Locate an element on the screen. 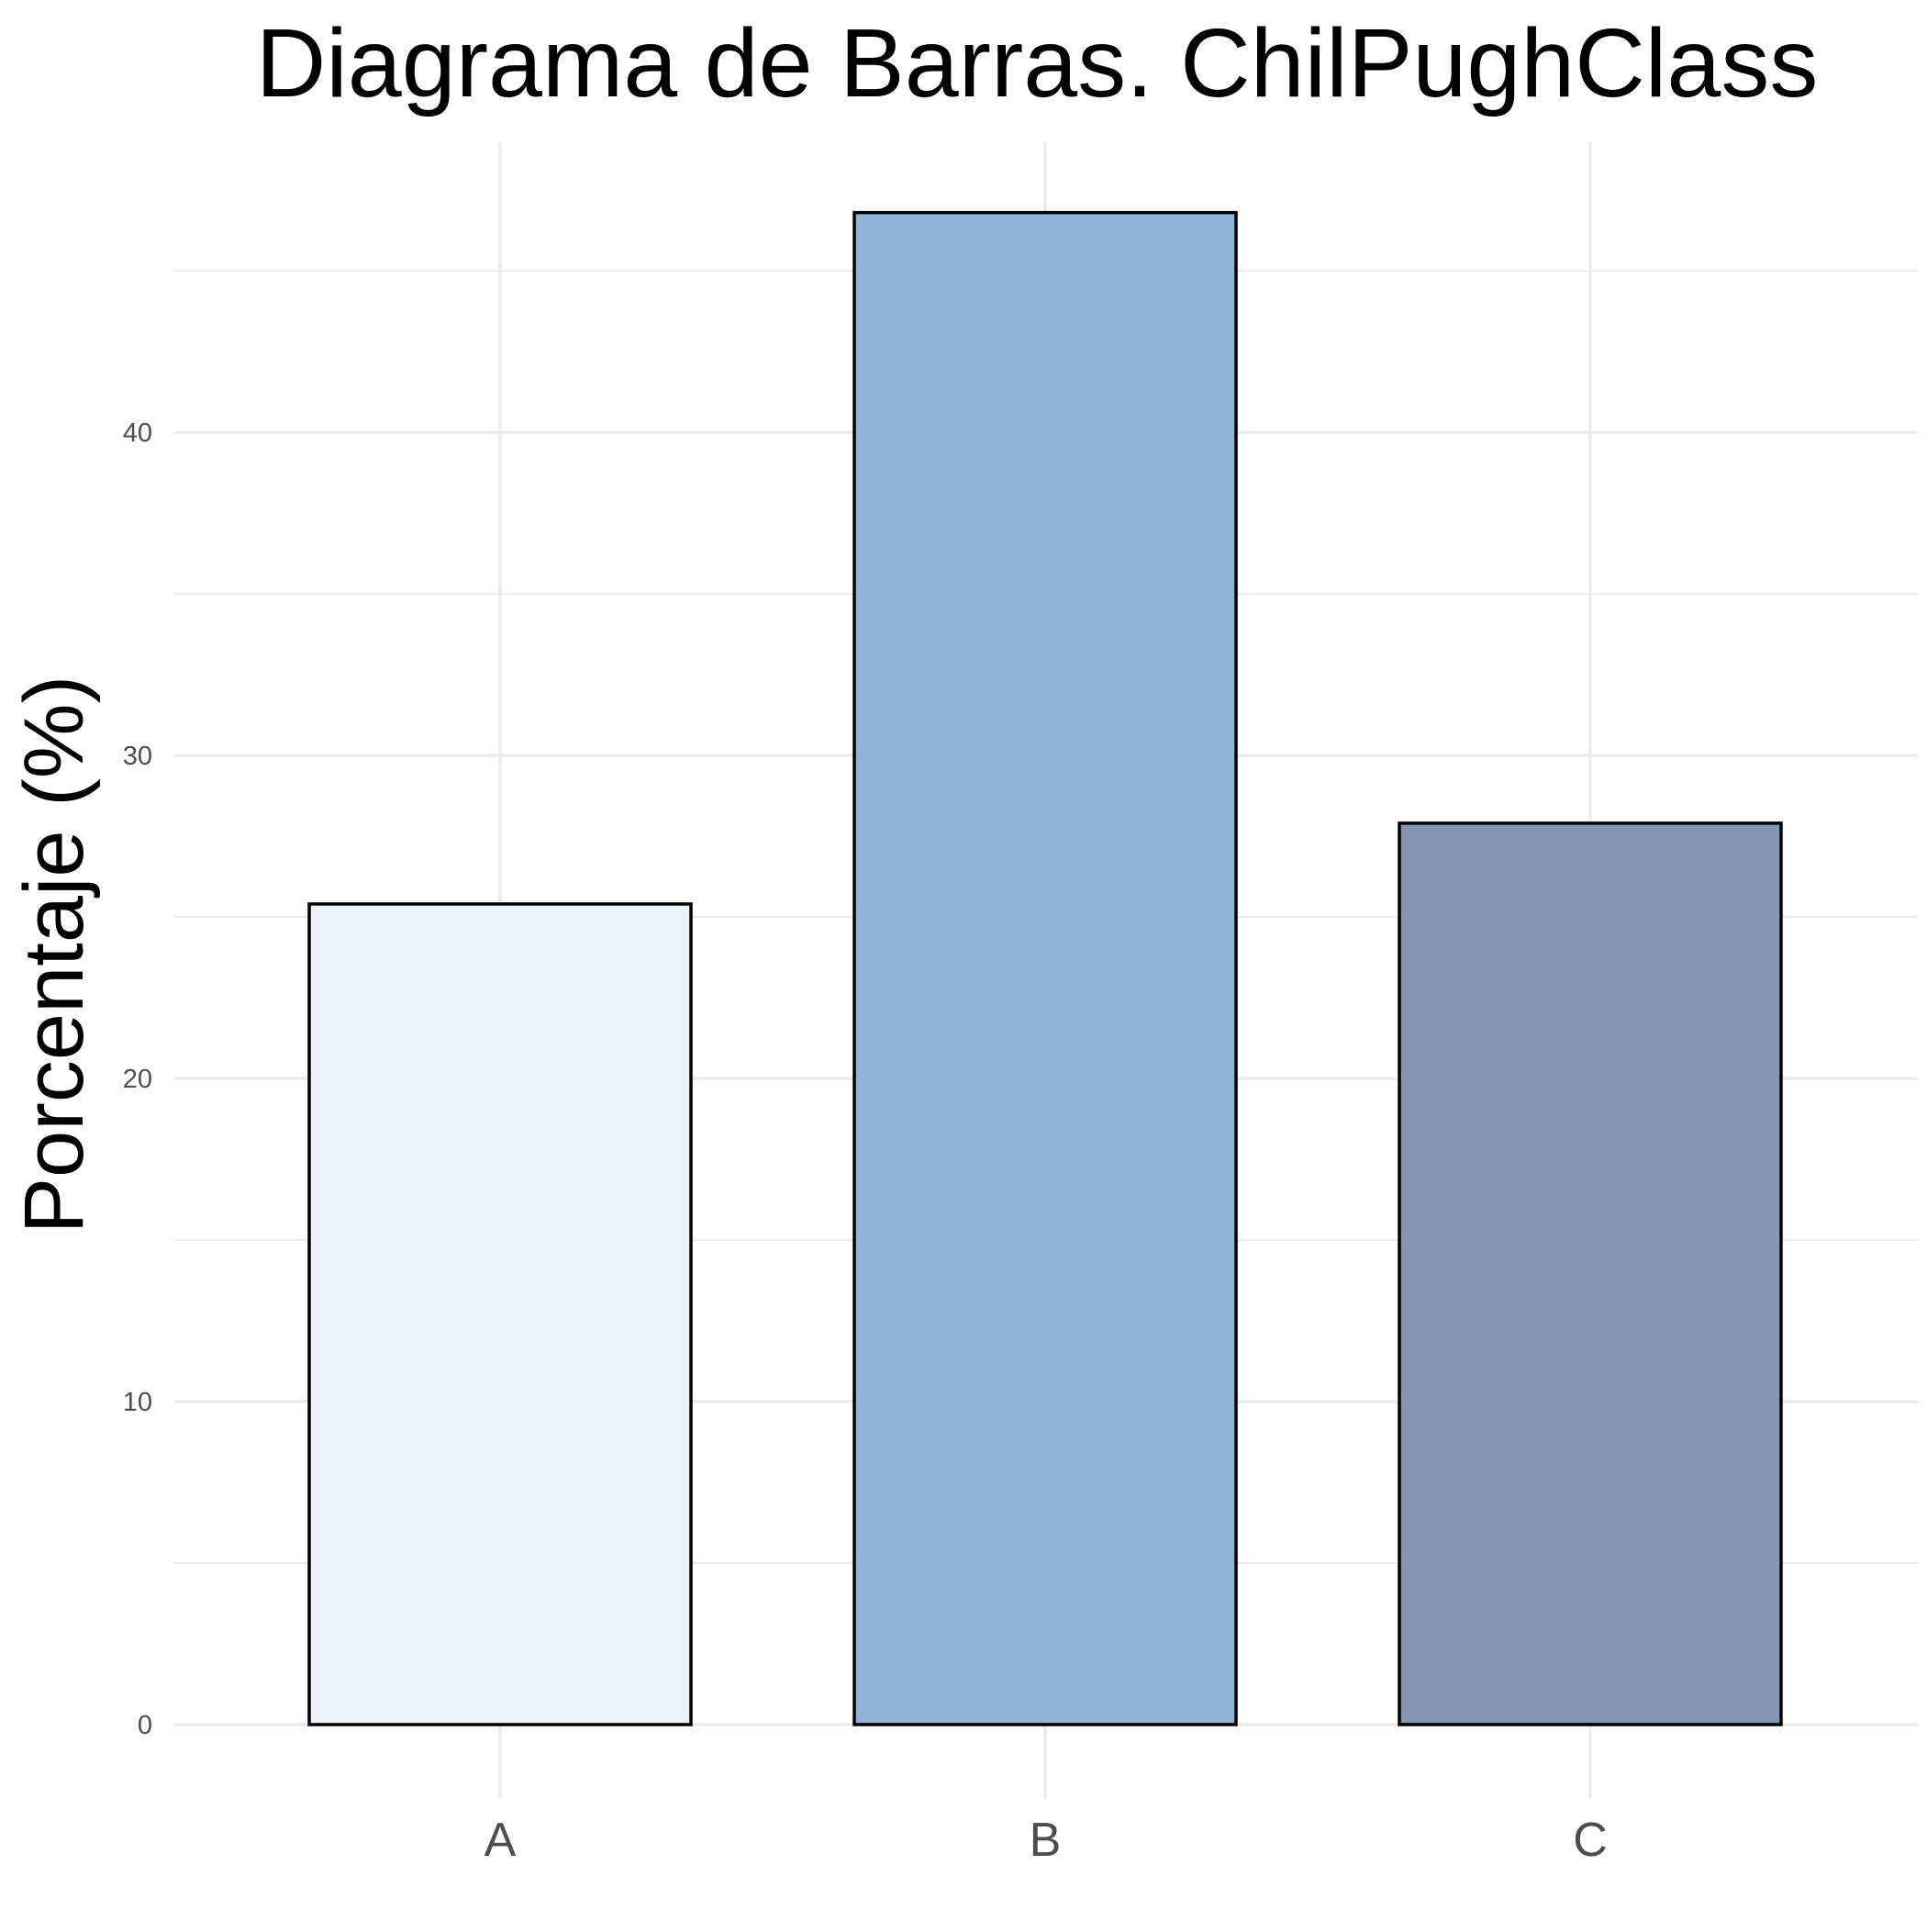  x-tick-label: A is located at coordinates (501, 1840).